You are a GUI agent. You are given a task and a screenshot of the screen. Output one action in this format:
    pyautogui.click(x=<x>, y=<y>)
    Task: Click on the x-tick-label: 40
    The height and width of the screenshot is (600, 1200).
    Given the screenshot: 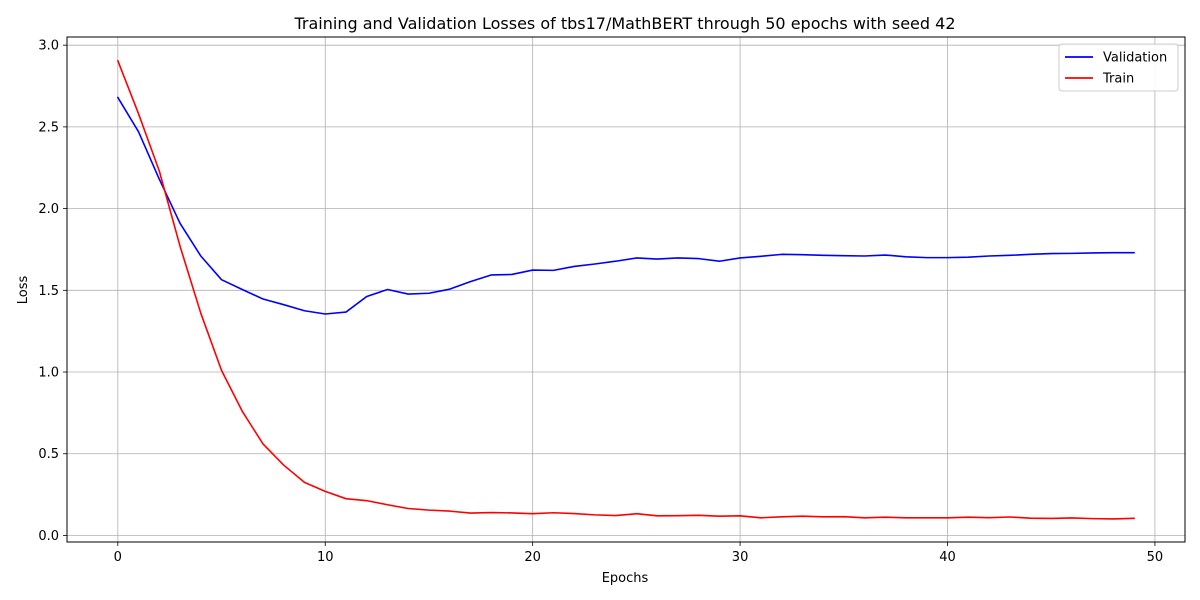 What is the action you would take?
    pyautogui.click(x=947, y=557)
    